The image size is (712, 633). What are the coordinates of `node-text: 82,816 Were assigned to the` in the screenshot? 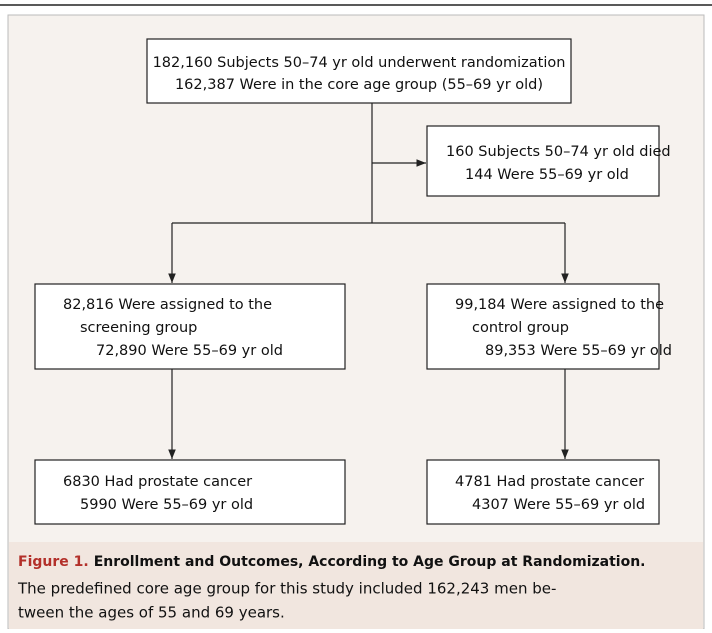 It's located at (167, 305).